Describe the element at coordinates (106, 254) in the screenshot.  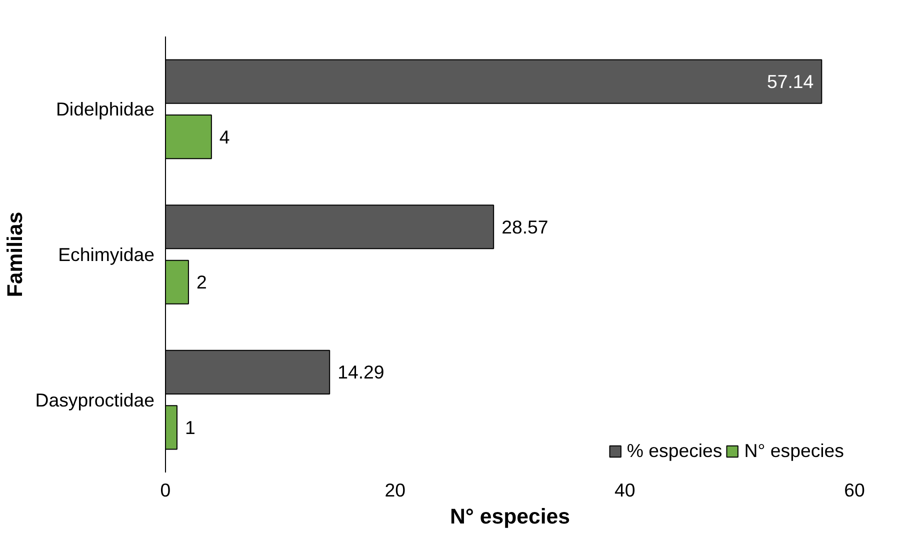
I see `y-tick-label: Echimyidae` at that location.